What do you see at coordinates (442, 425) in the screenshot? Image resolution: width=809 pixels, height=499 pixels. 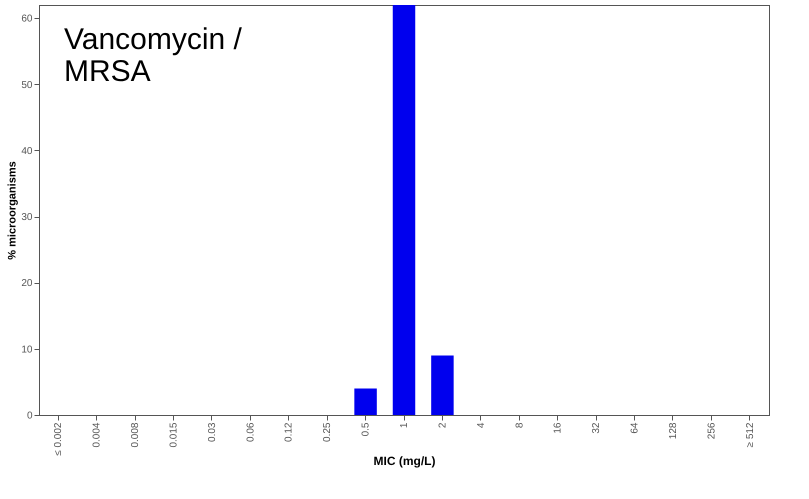 I see `x-tick-label: 2` at bounding box center [442, 425].